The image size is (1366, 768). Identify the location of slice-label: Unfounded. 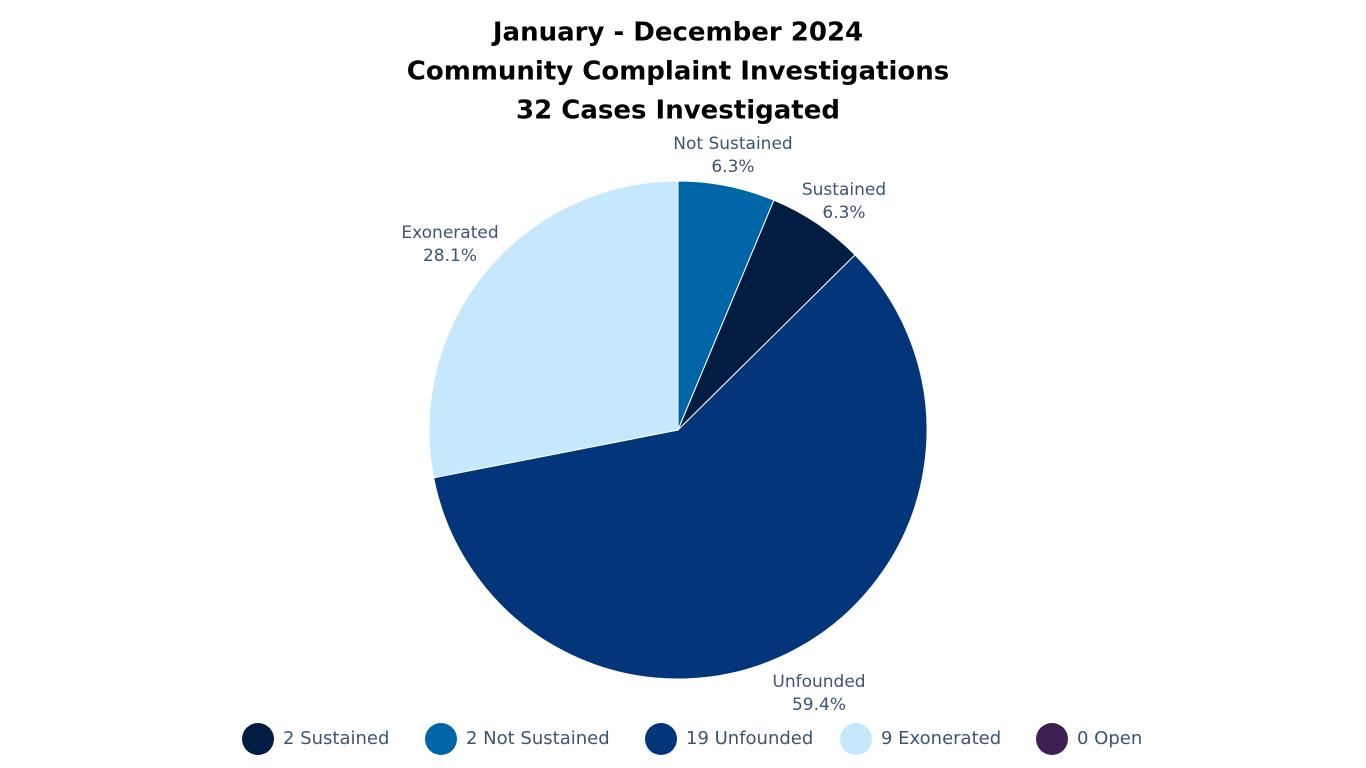
(818, 682).